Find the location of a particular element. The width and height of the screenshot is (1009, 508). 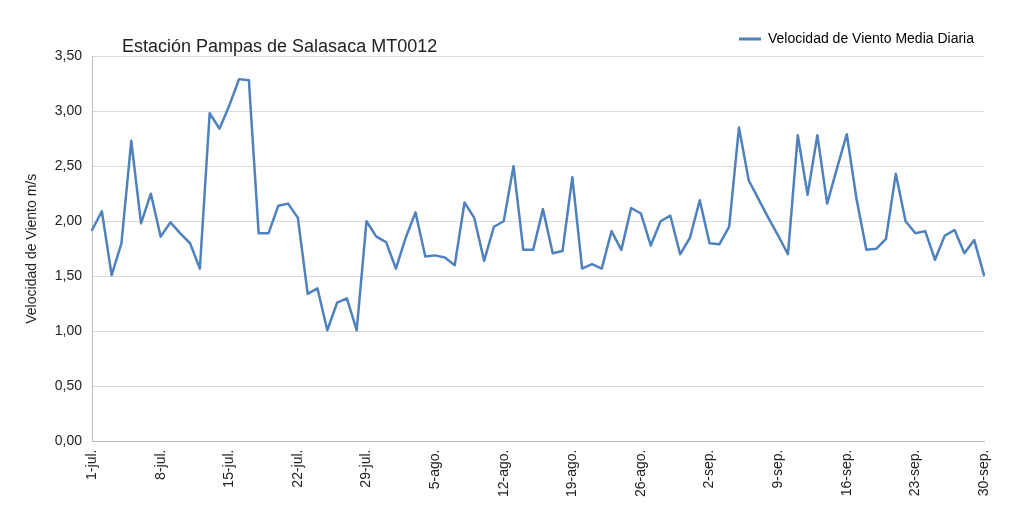

x-tick-label: 22-jul. is located at coordinates (296, 468).